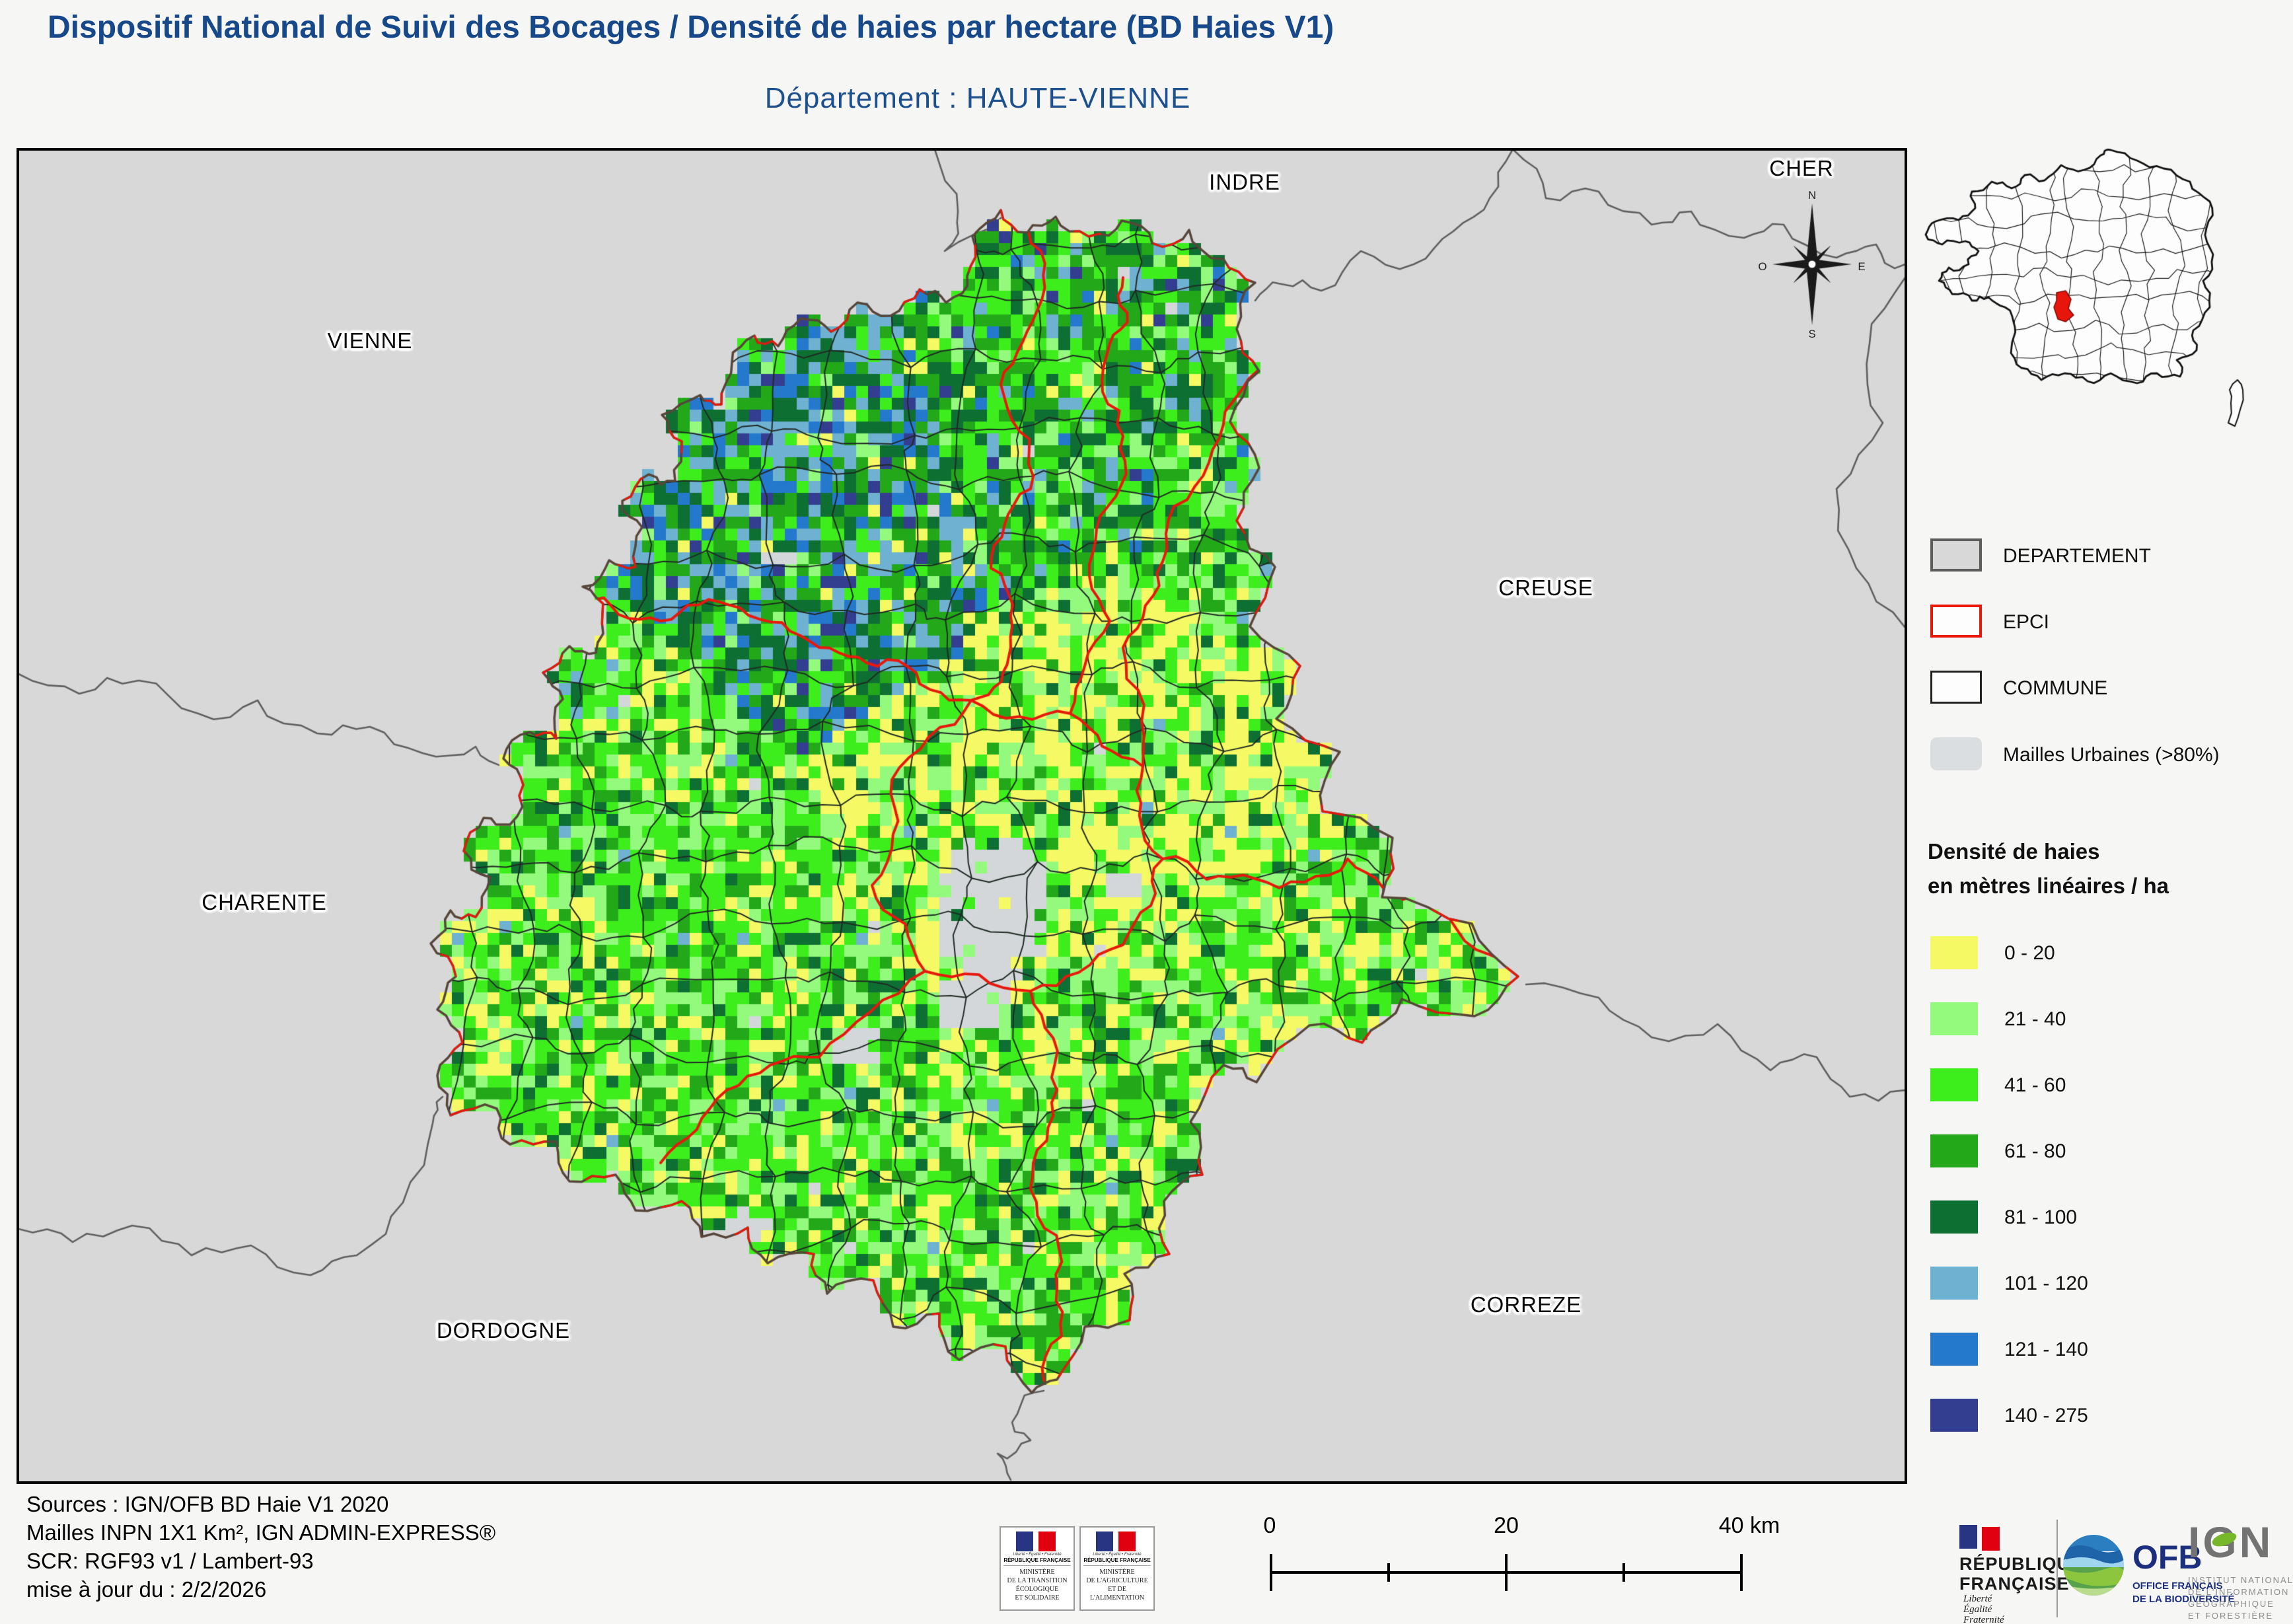 The image size is (2293, 1624). I want to click on ministry-name-line: DE L'AGRICULTURE, so click(1117, 1580).